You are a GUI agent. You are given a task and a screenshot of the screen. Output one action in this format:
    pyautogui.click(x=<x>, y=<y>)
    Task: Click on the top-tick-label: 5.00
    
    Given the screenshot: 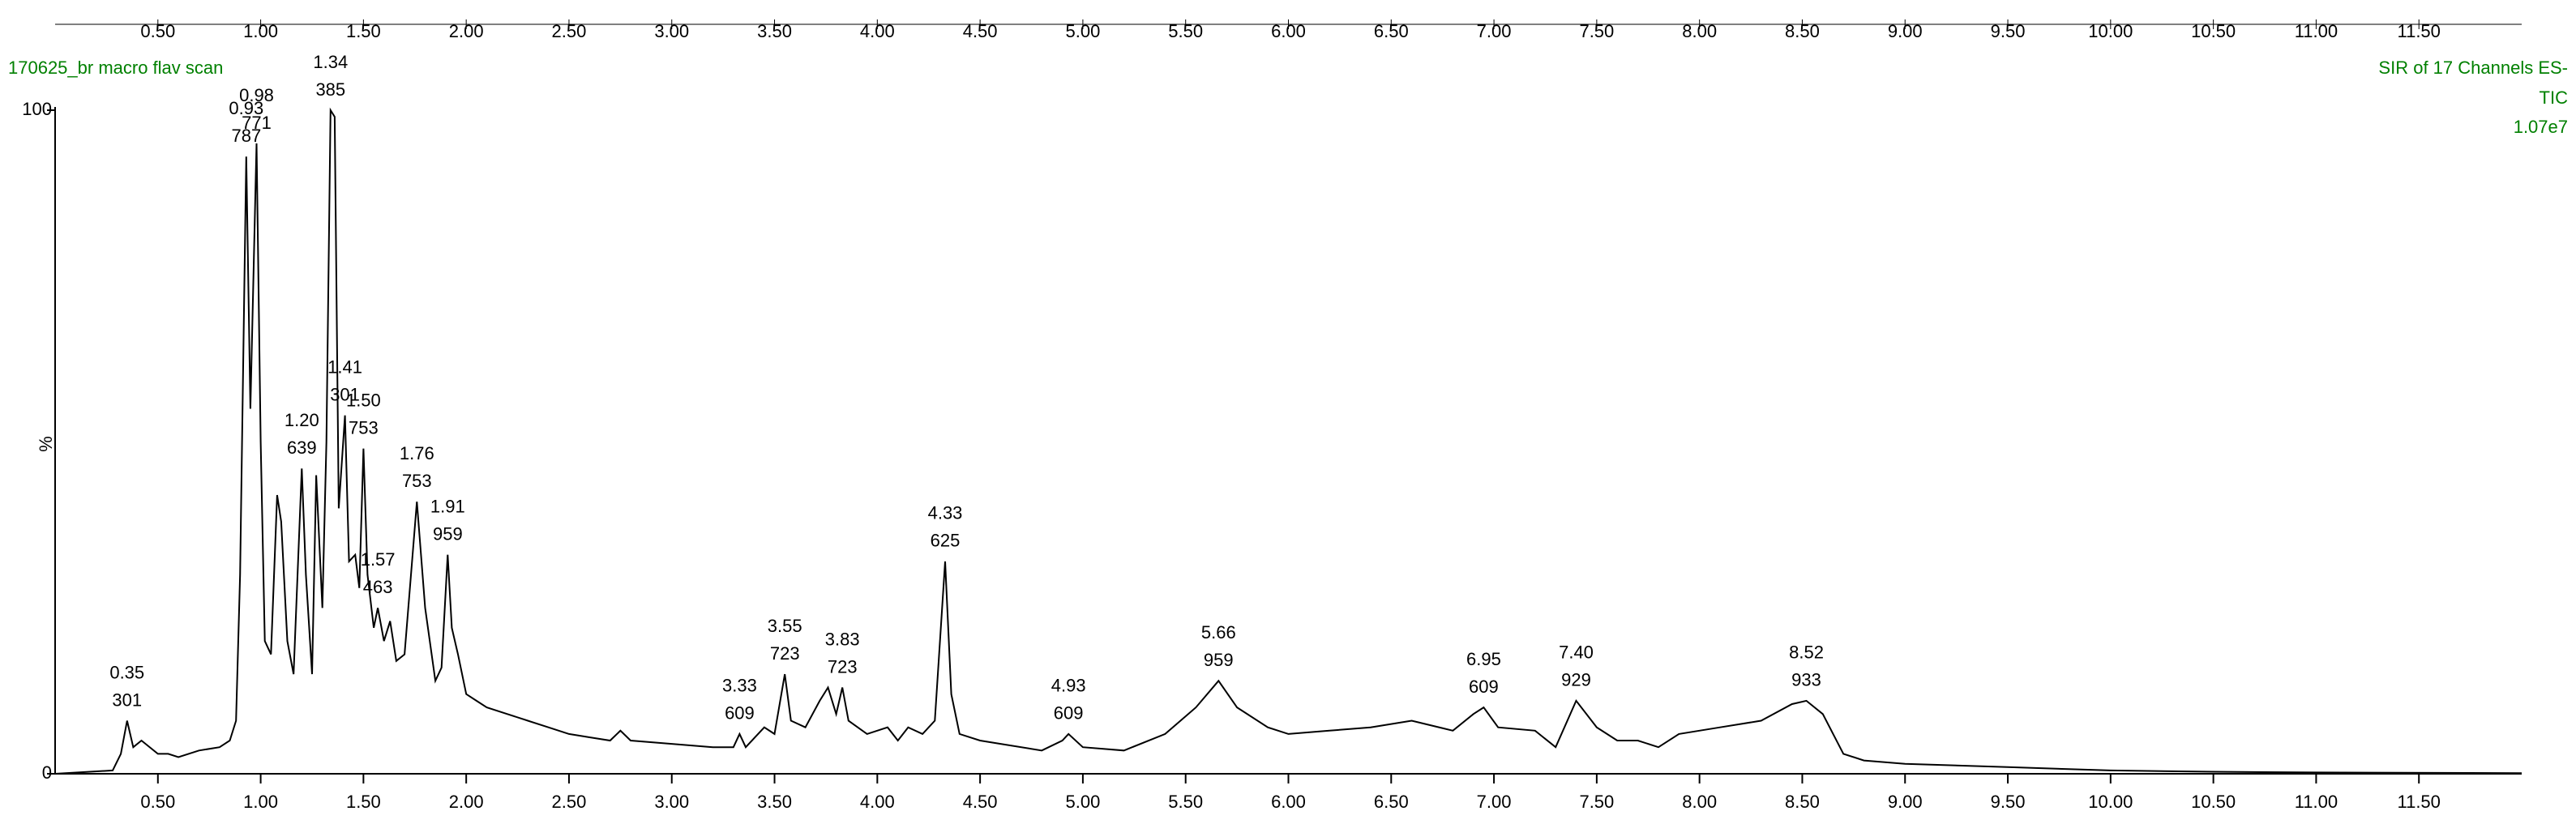 What is the action you would take?
    pyautogui.click(x=1083, y=31)
    